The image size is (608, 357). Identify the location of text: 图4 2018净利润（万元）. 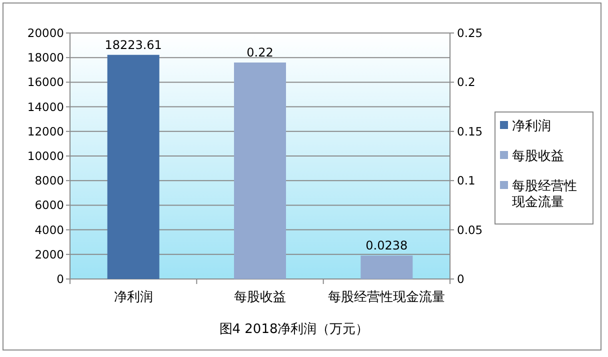
(294, 329).